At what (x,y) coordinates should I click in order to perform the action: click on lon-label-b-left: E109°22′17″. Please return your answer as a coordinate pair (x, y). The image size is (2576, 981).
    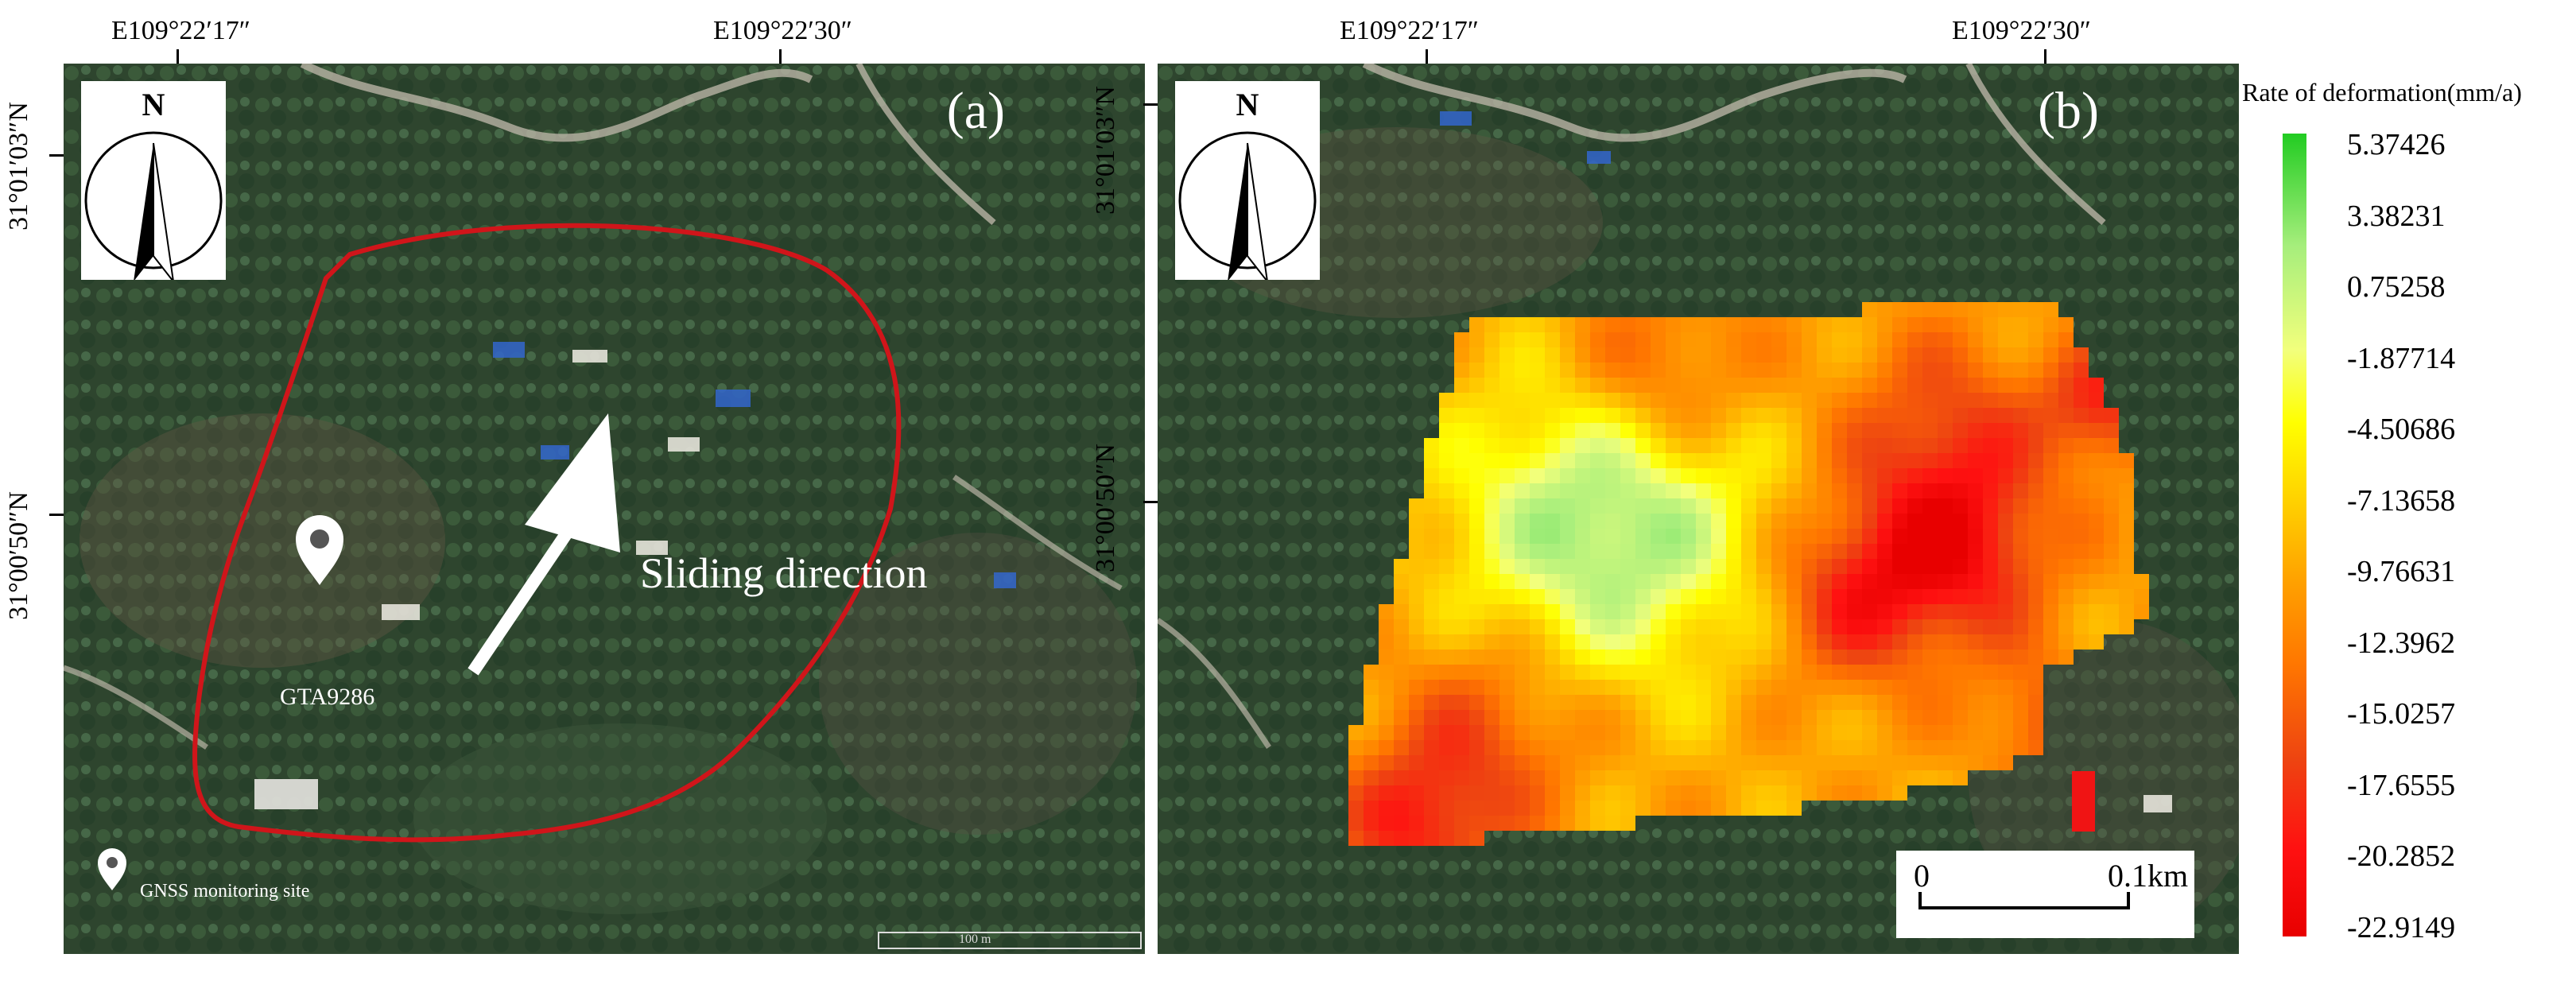
    Looking at the image, I should click on (1410, 31).